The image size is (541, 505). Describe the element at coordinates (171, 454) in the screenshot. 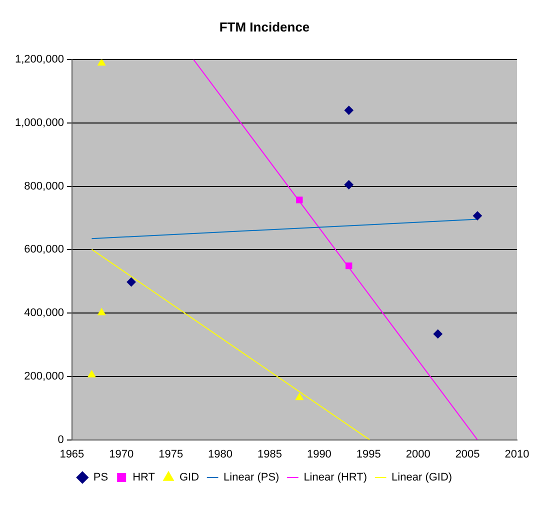

I see `x-tick-label: 1975` at that location.